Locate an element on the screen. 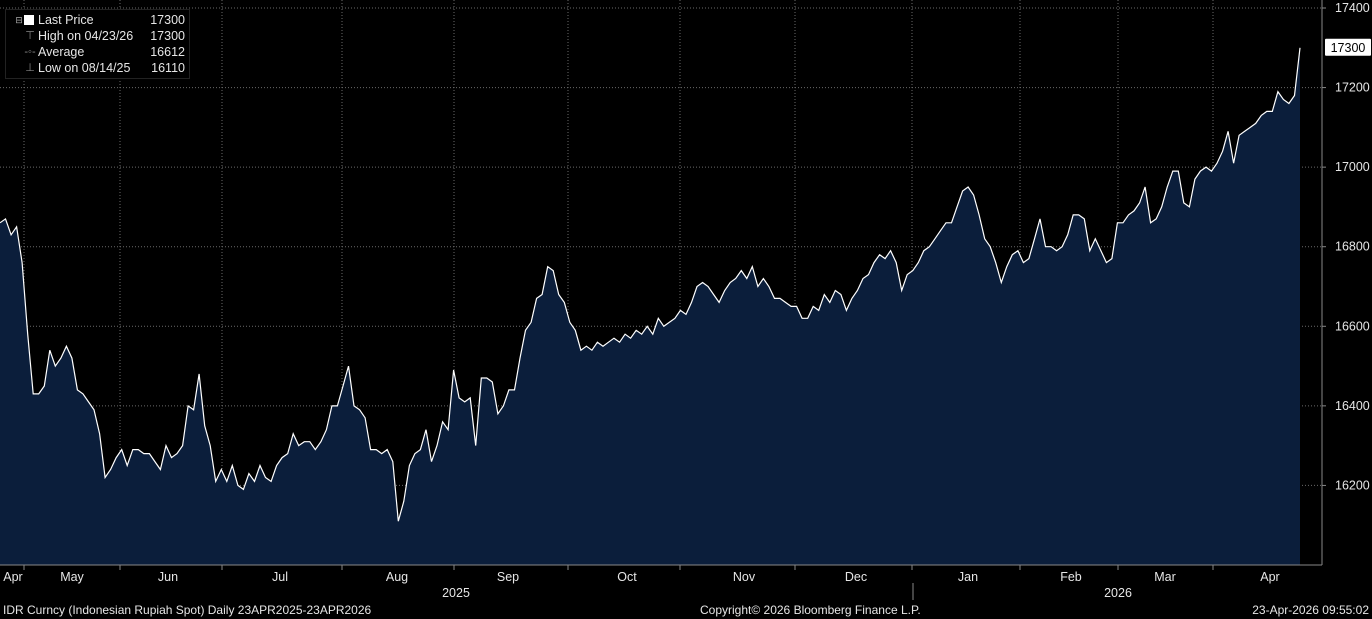  x-month-label: Aug is located at coordinates (397, 577).